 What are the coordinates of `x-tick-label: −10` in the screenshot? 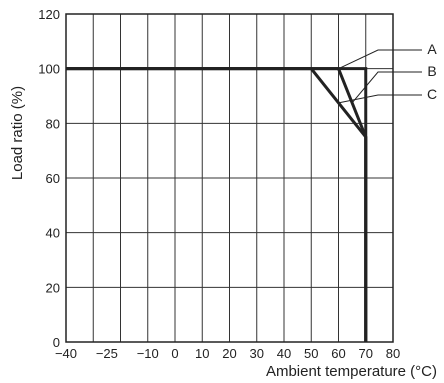 It's located at (148, 353).